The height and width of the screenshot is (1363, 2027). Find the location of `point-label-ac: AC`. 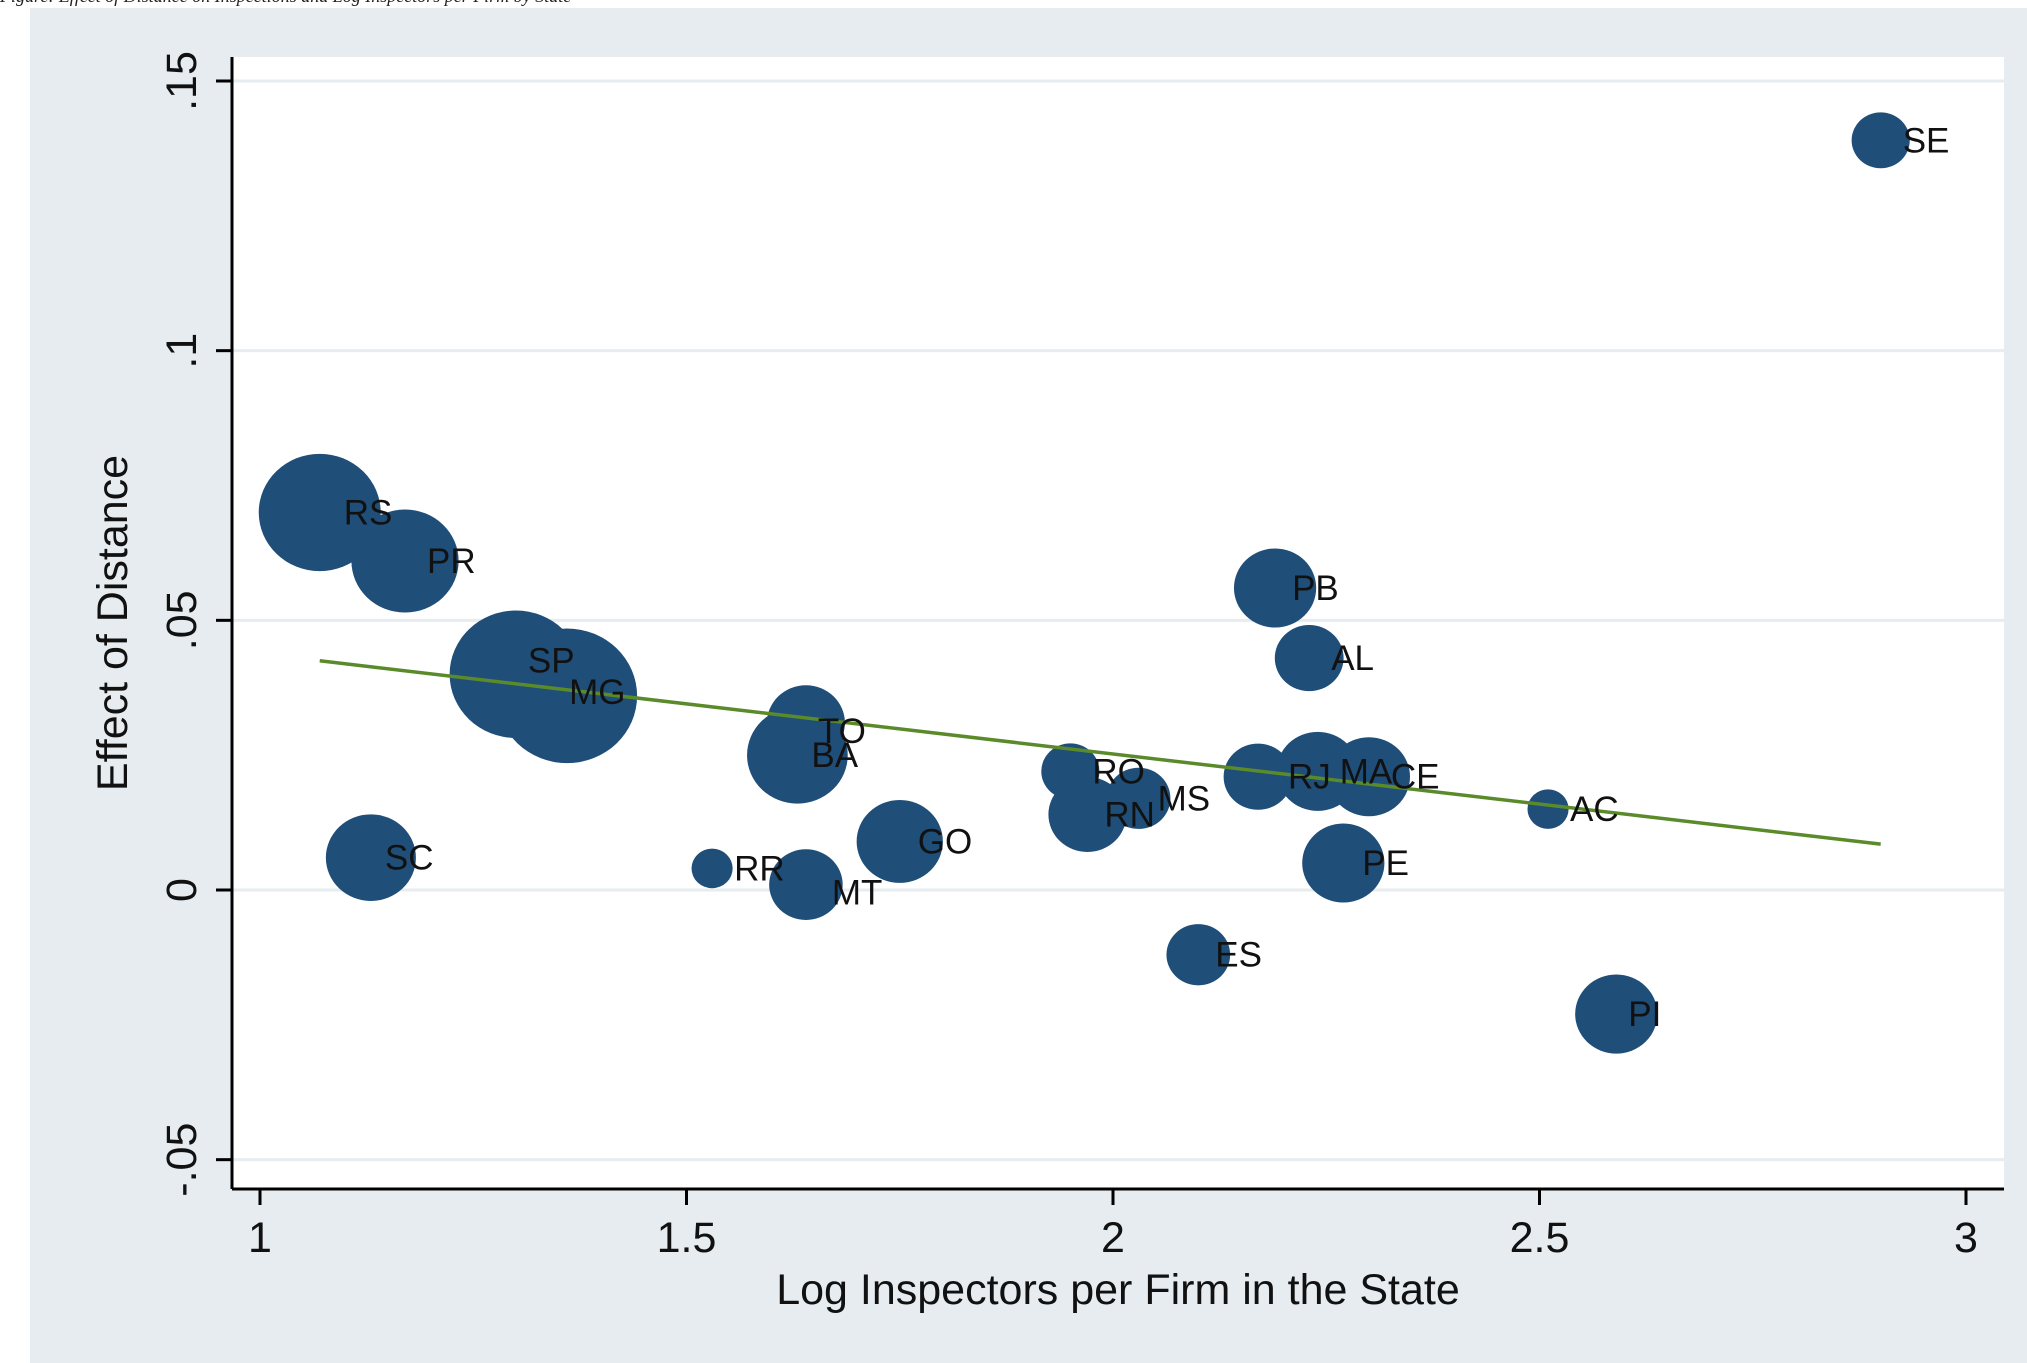

point-label-ac: AC is located at coordinates (1594, 809).